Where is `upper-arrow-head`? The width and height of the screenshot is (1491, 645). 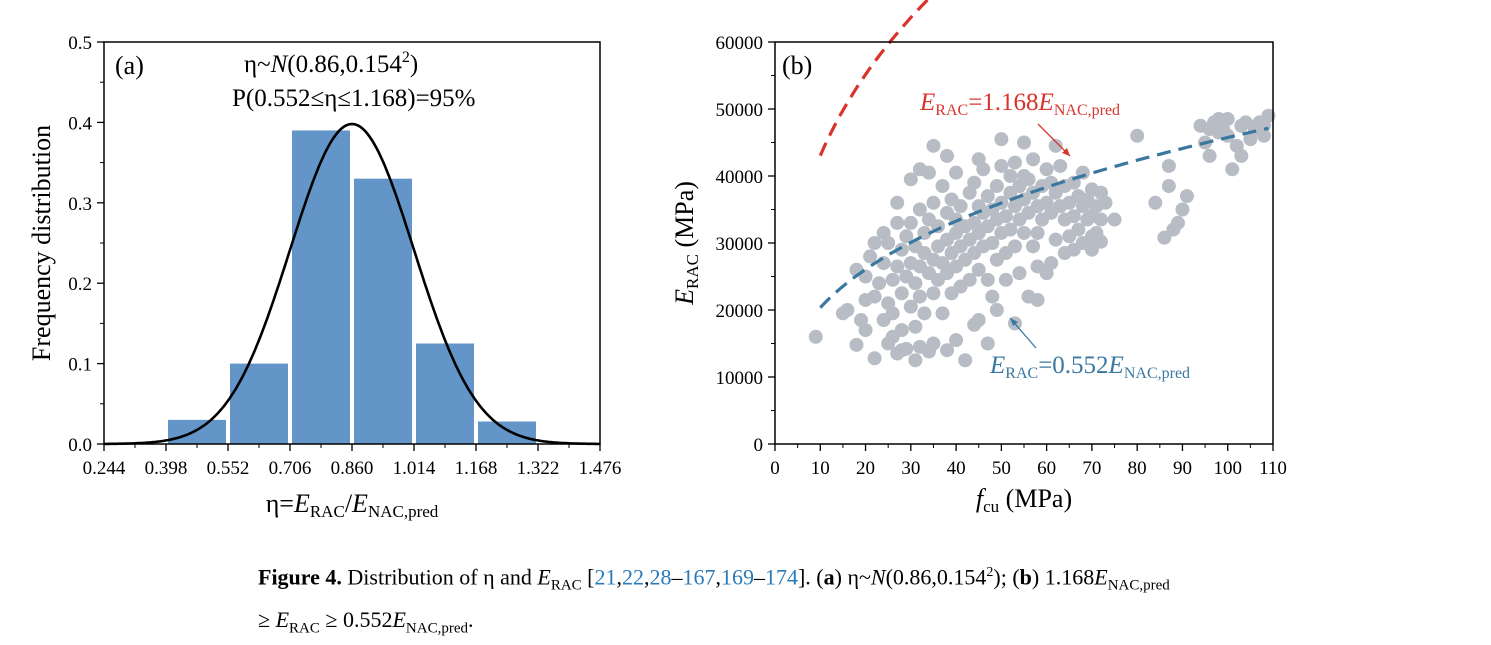
upper-arrow-head is located at coordinates (1066, 152).